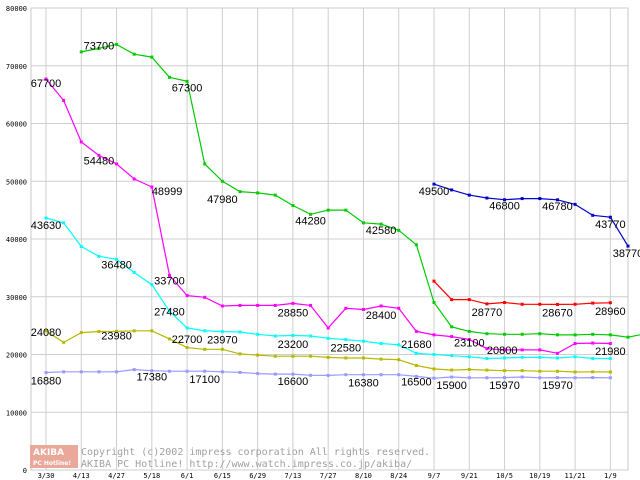 Image resolution: width=640 pixels, height=480 pixels. Describe the element at coordinates (16, 125) in the screenshot. I see `y-tick-label: 60000` at that location.